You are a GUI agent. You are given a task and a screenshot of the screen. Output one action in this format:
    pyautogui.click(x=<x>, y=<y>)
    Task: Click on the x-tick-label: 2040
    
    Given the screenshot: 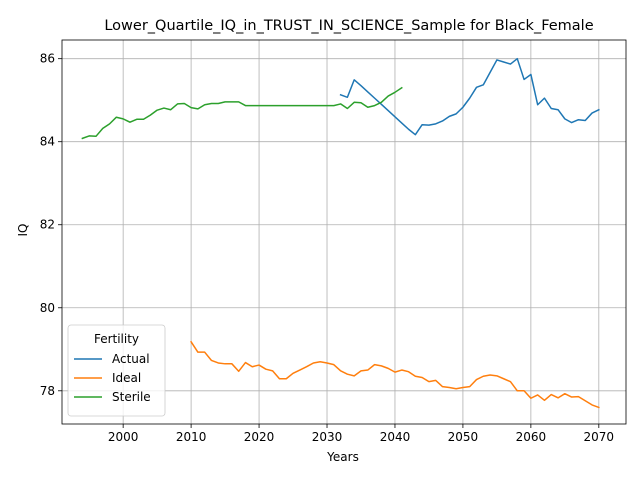 What is the action you would take?
    pyautogui.click(x=395, y=437)
    